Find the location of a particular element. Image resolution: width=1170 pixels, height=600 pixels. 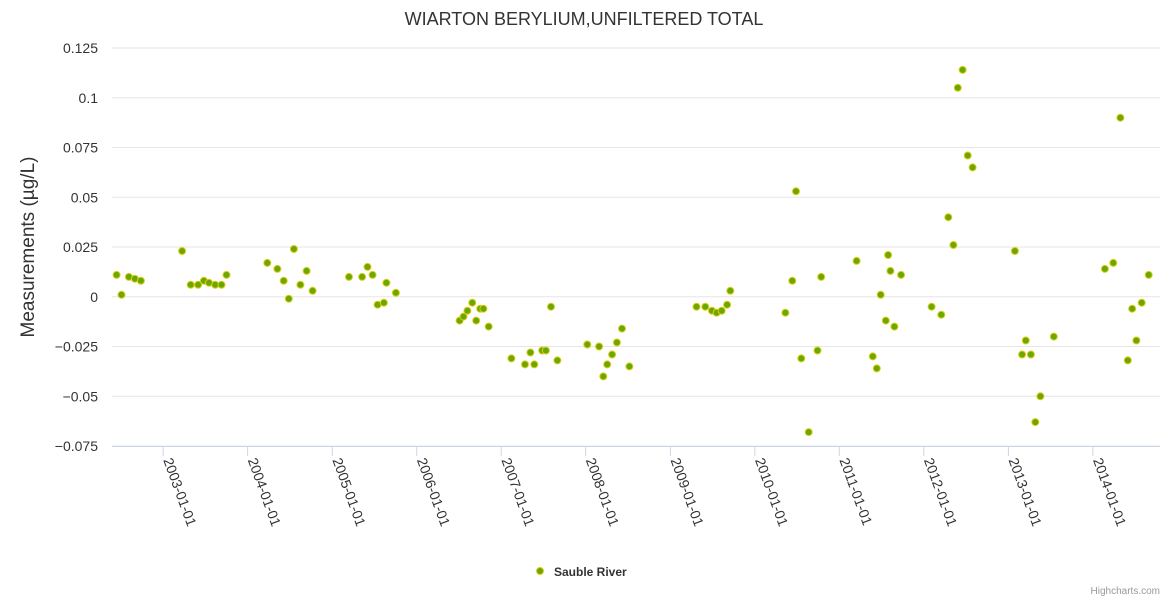

y-tick-label: 0.025 is located at coordinates (80, 247).